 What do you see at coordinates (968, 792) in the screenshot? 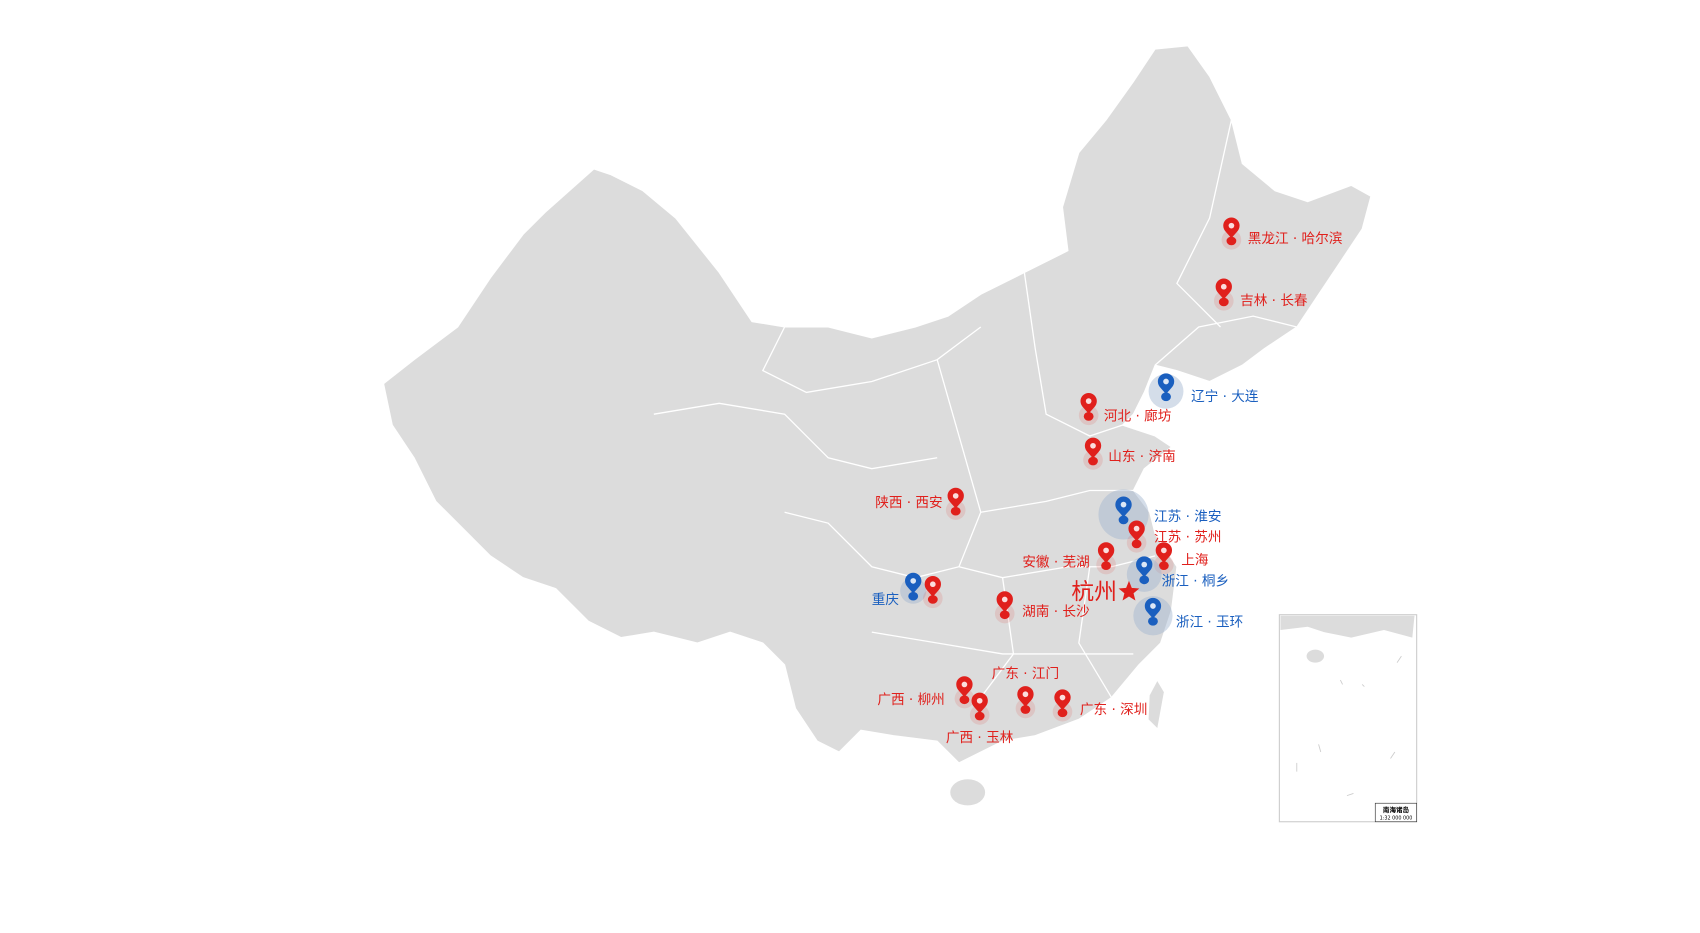
I see `hainan-island` at bounding box center [968, 792].